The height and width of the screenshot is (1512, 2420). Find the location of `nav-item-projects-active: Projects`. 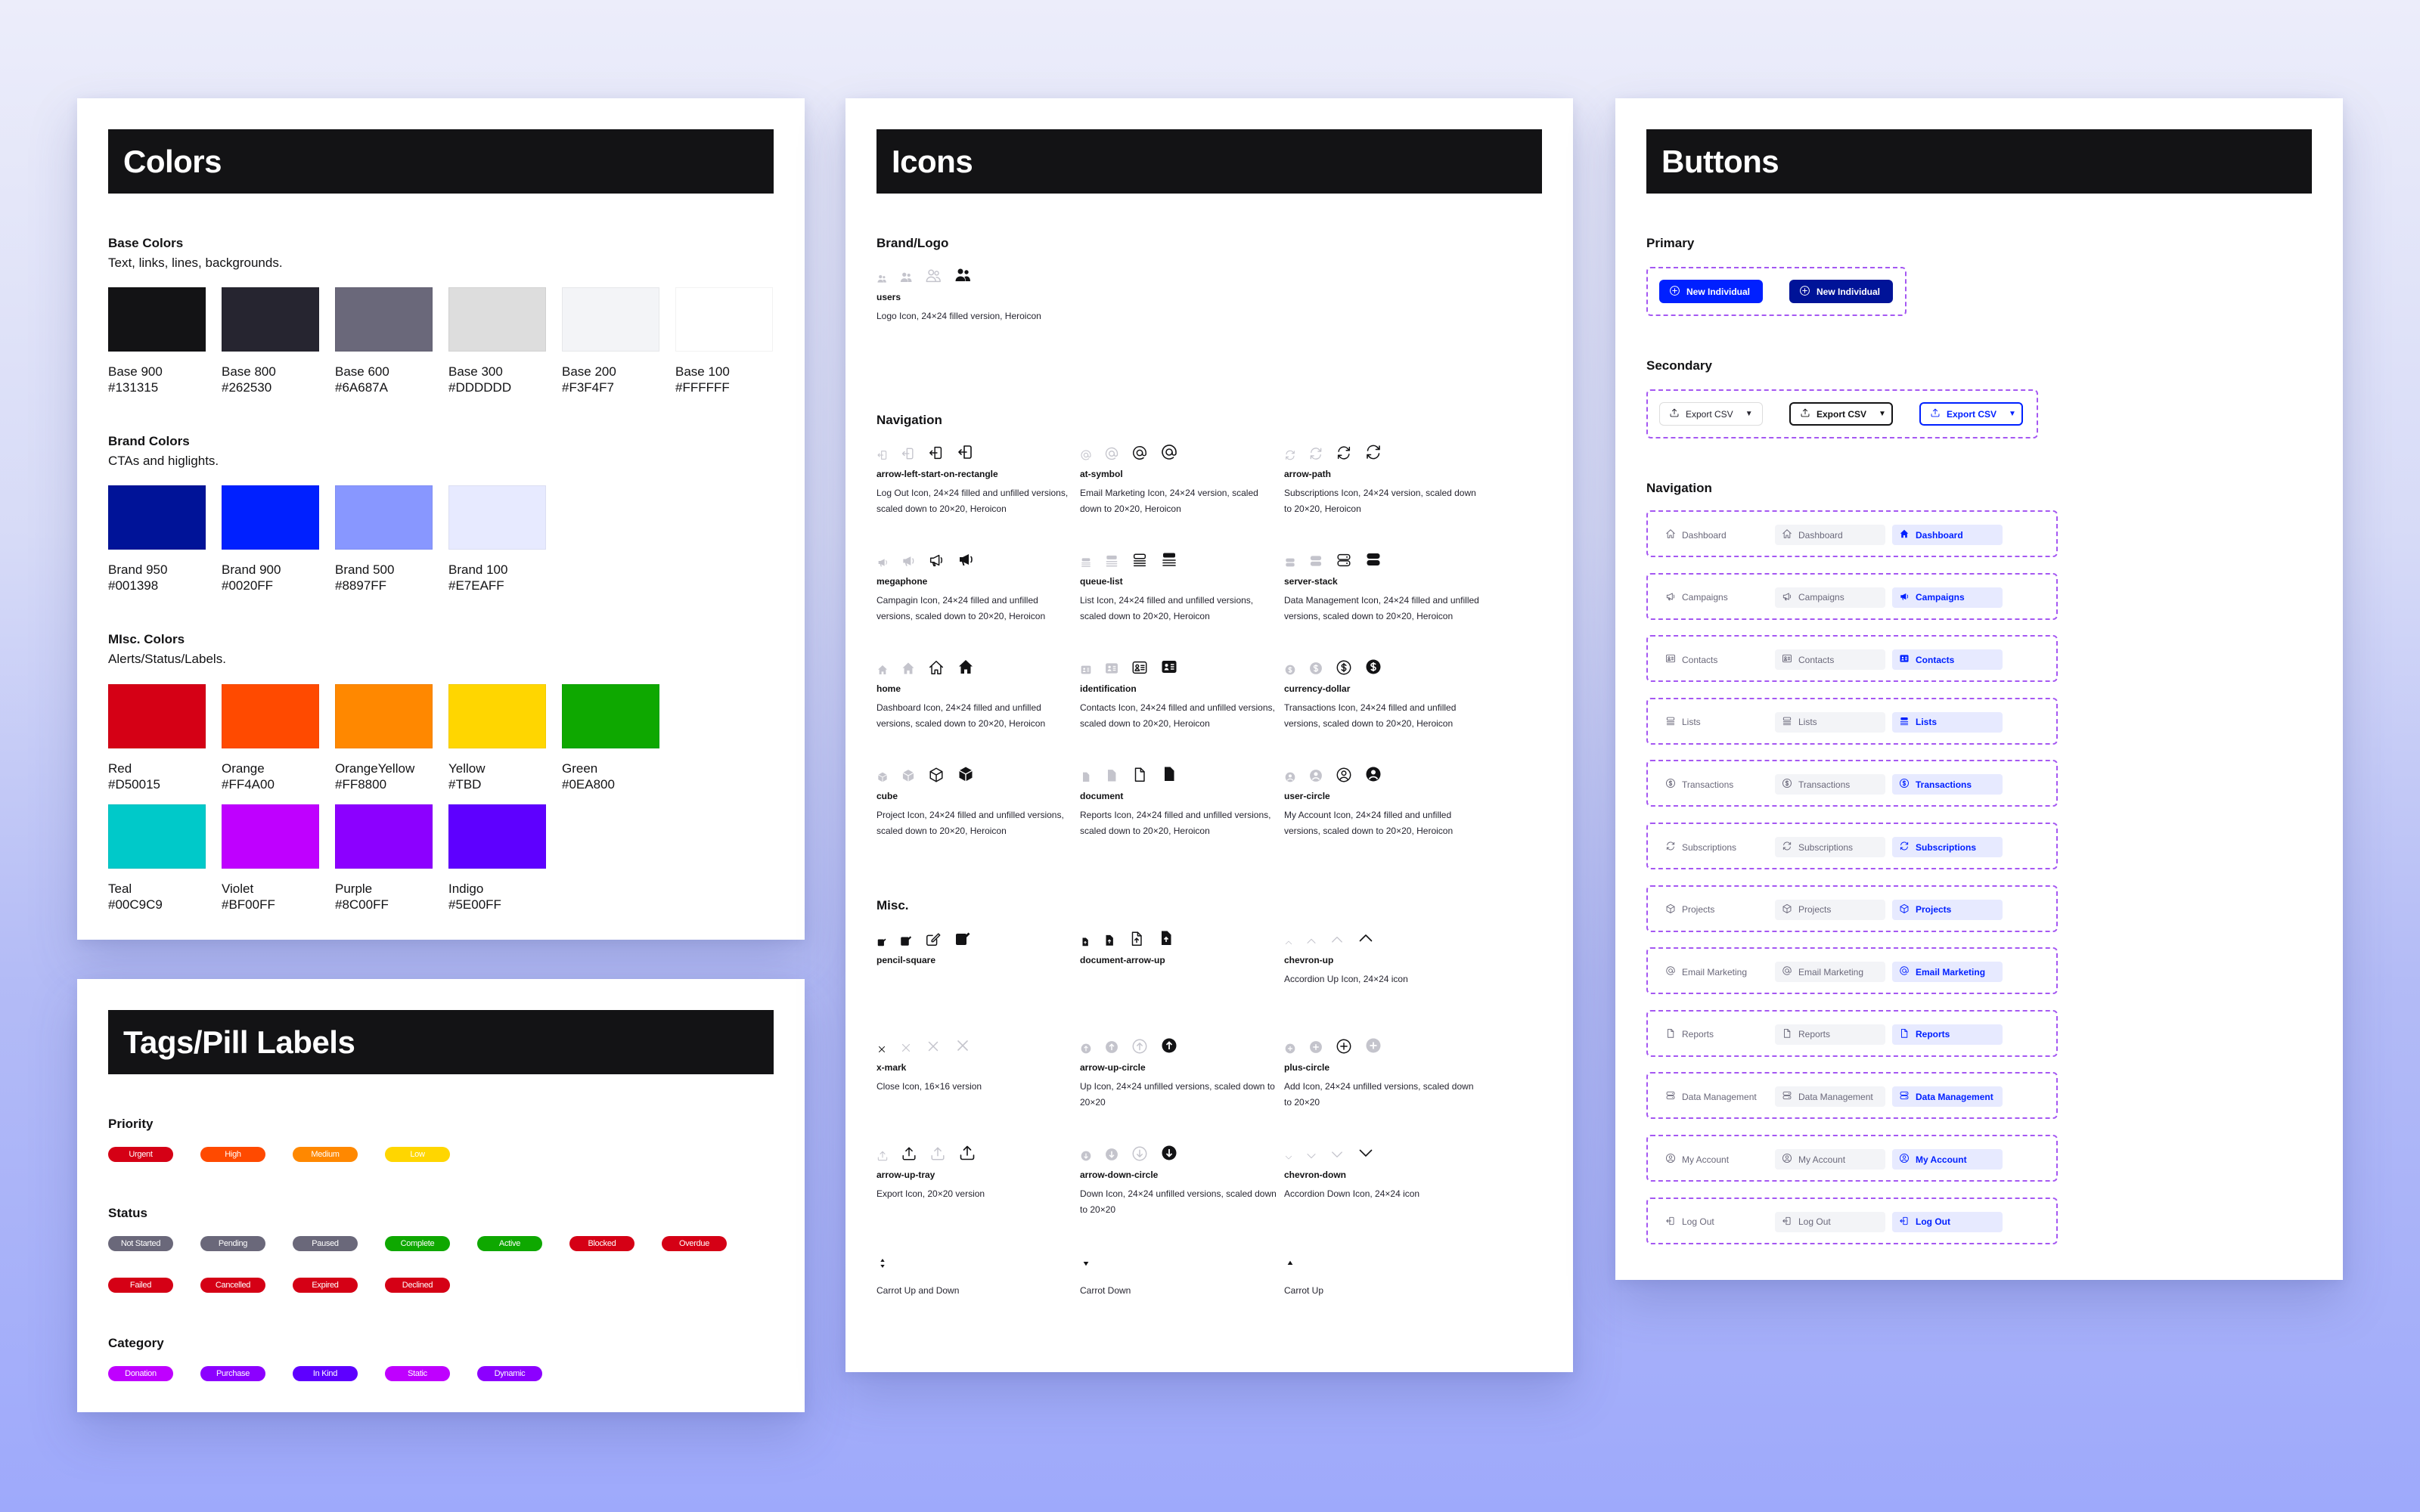

nav-item-projects-active: Projects is located at coordinates (1947, 909).